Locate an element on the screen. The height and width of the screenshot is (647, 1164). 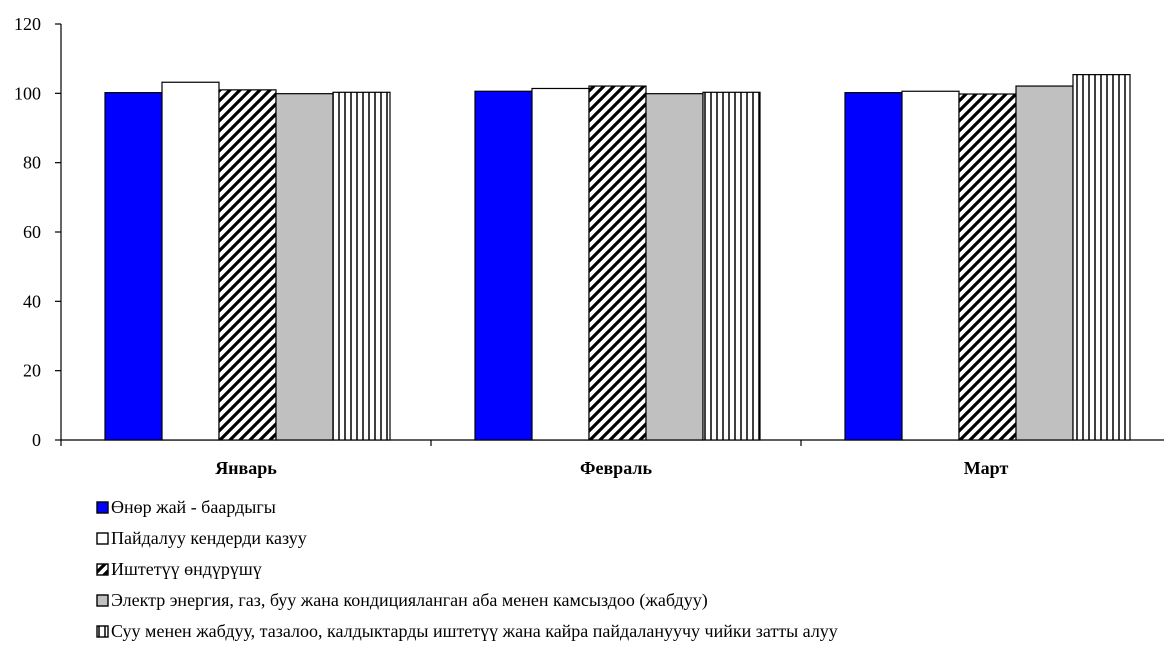
legend-item: Иштетүү өндүрүшү is located at coordinates (467, 569).